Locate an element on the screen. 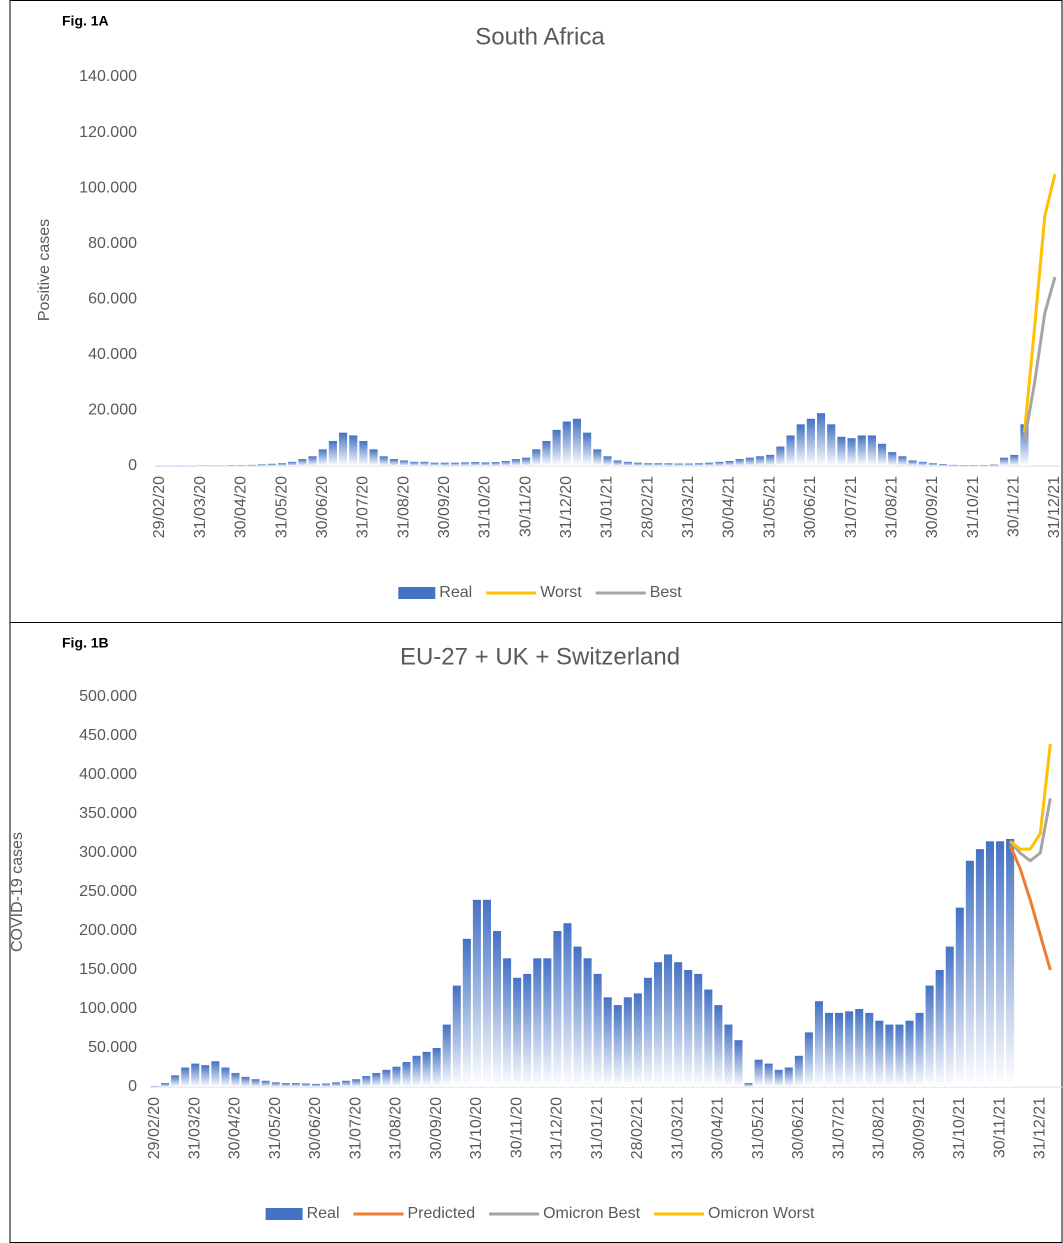 Image resolution: width=1063 pixels, height=1243 pixels. x-tick-label: 31/08/20 is located at coordinates (396, 1128).